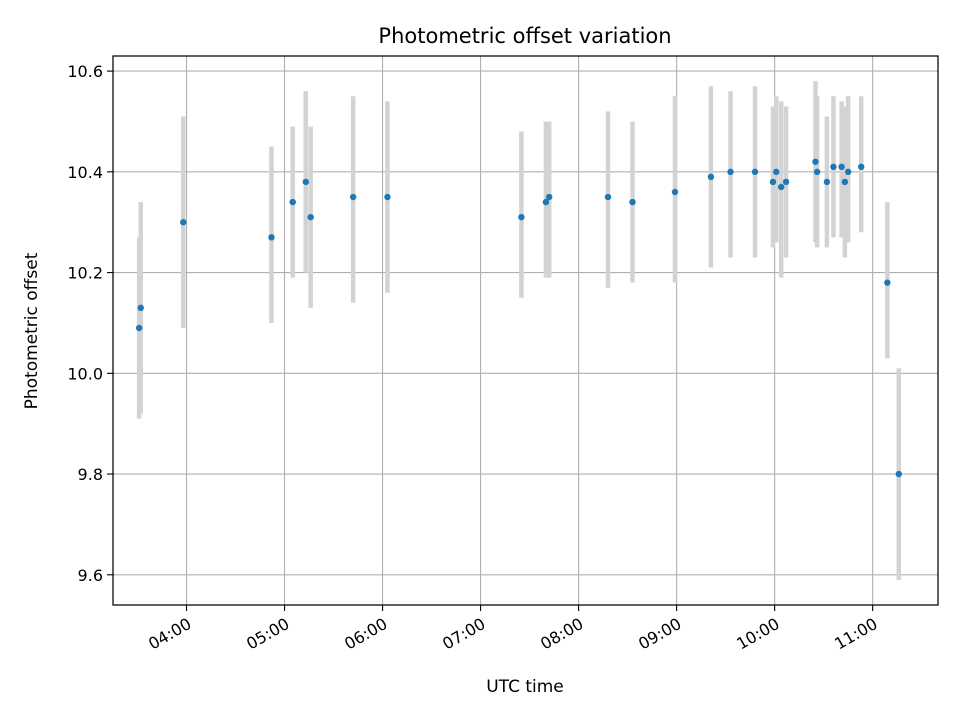 The width and height of the screenshot is (960, 720). Describe the element at coordinates (85, 71) in the screenshot. I see `y-tick-label: 10.6` at that location.